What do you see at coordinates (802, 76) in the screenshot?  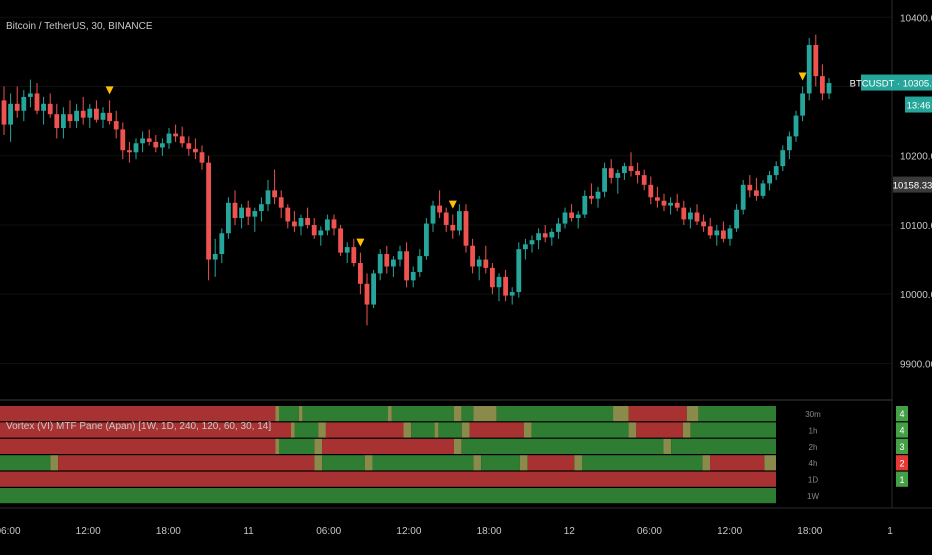 I see `signal-marker` at bounding box center [802, 76].